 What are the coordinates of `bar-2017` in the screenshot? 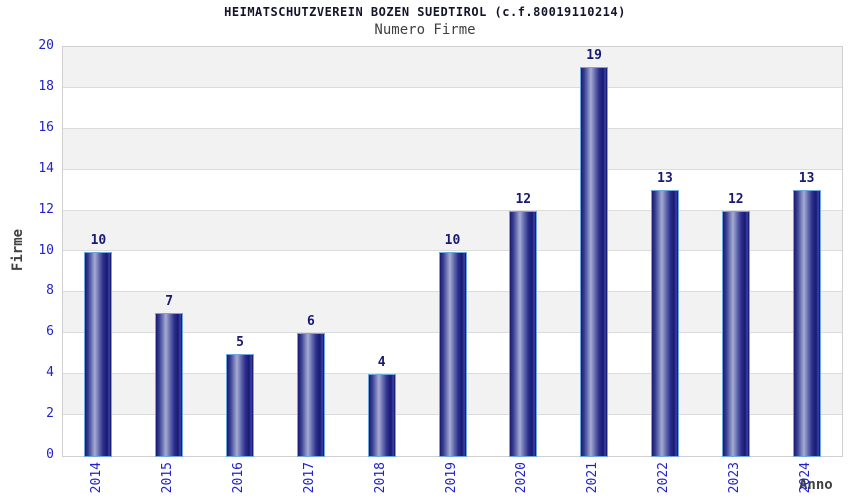 It's located at (310, 395).